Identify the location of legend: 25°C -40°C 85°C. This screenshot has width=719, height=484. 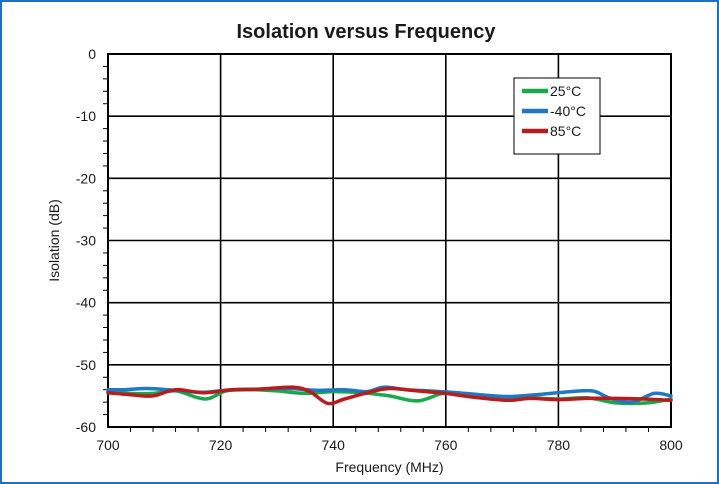
(557, 116).